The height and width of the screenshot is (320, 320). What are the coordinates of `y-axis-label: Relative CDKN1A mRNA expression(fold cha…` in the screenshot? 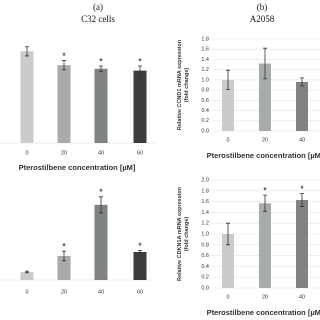 It's located at (183, 233).